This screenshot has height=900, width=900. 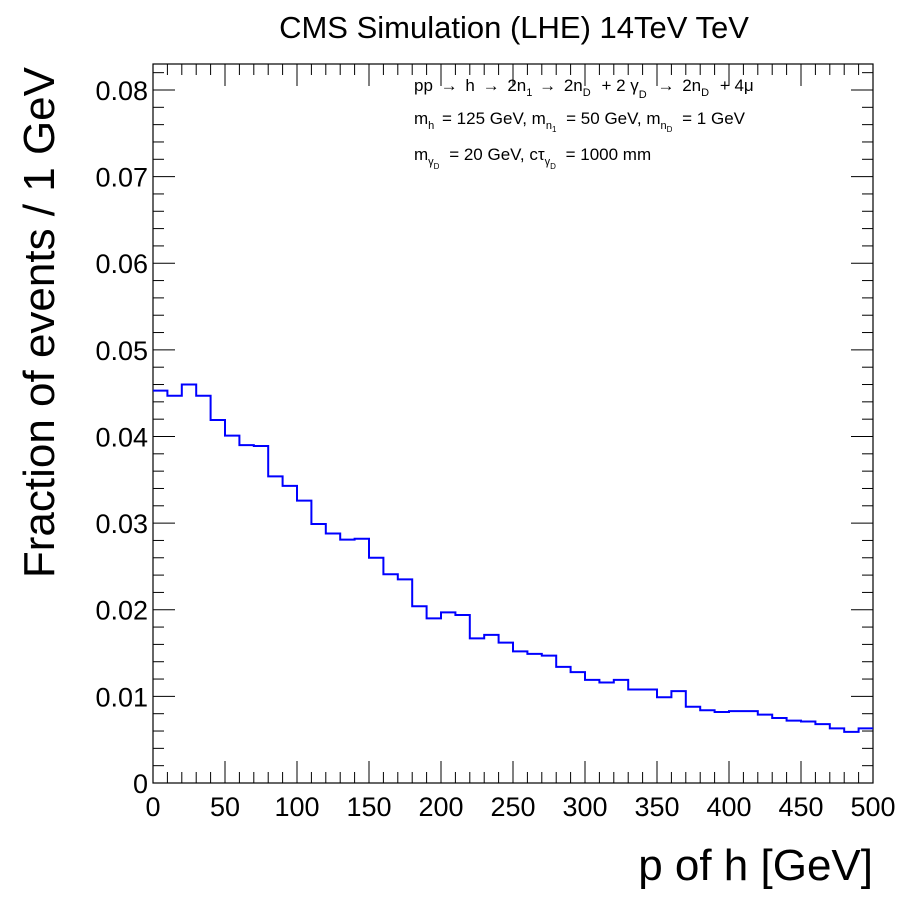 I want to click on y-tick-label: 0.08, so click(x=121, y=91).